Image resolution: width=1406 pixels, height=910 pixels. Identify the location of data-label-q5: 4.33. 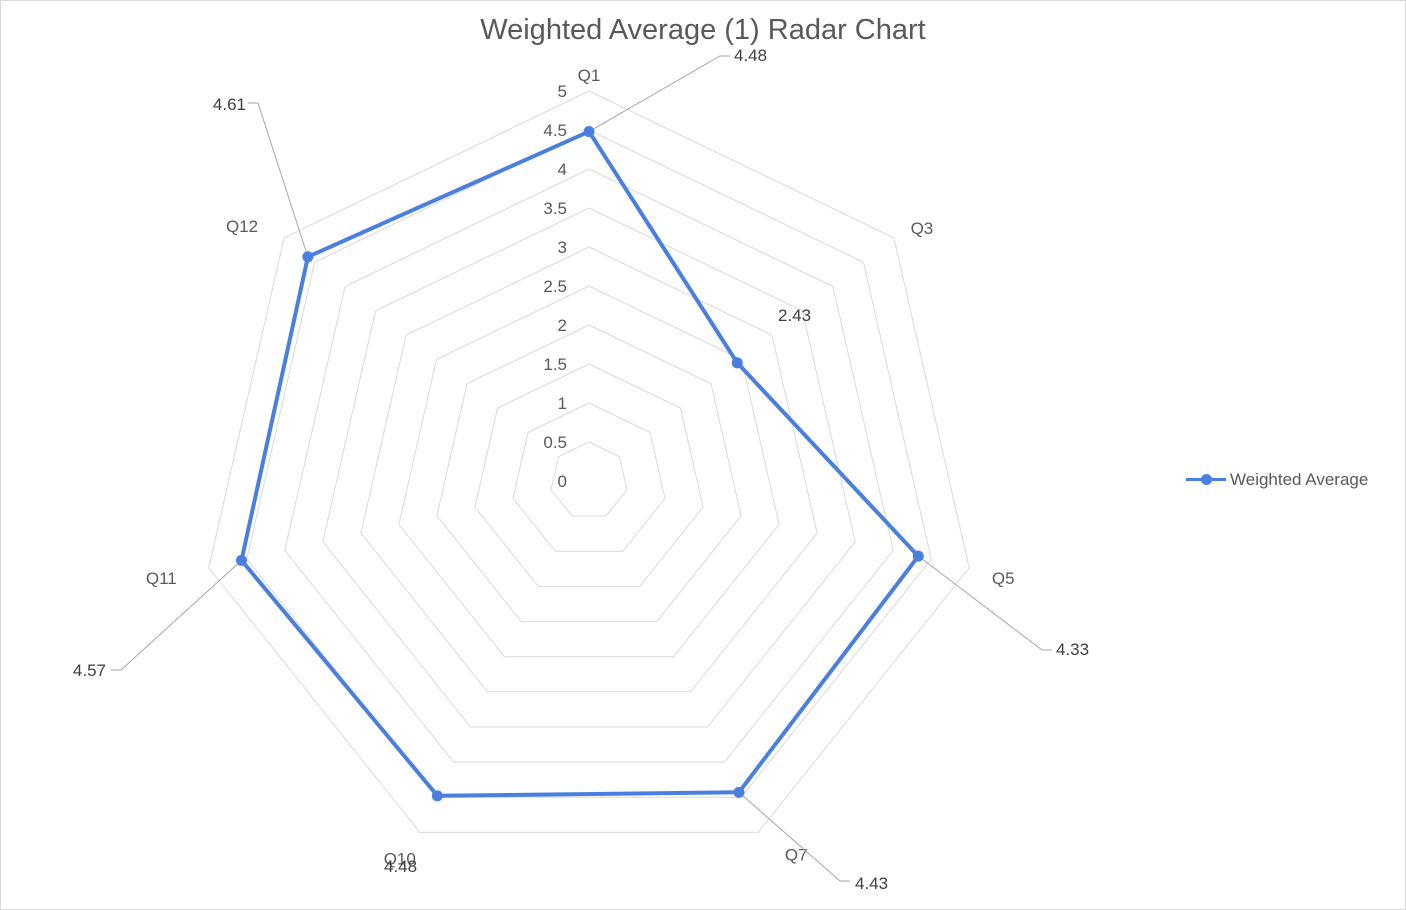
(1072, 649).